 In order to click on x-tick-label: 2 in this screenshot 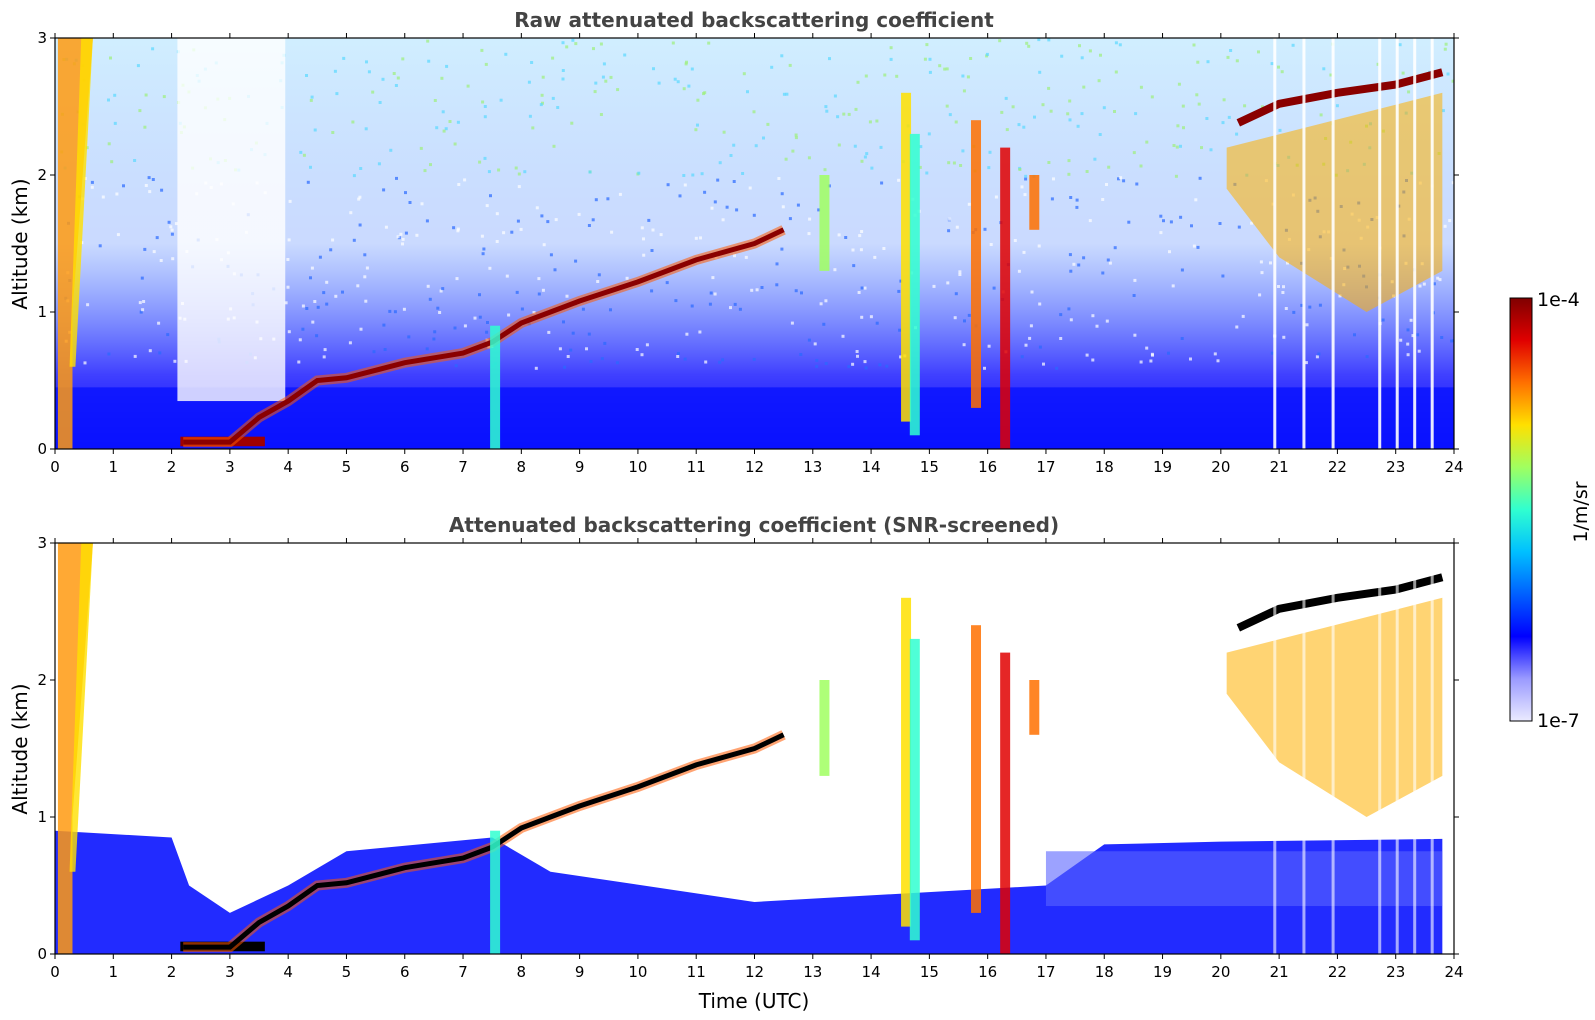, I will do `click(172, 467)`.